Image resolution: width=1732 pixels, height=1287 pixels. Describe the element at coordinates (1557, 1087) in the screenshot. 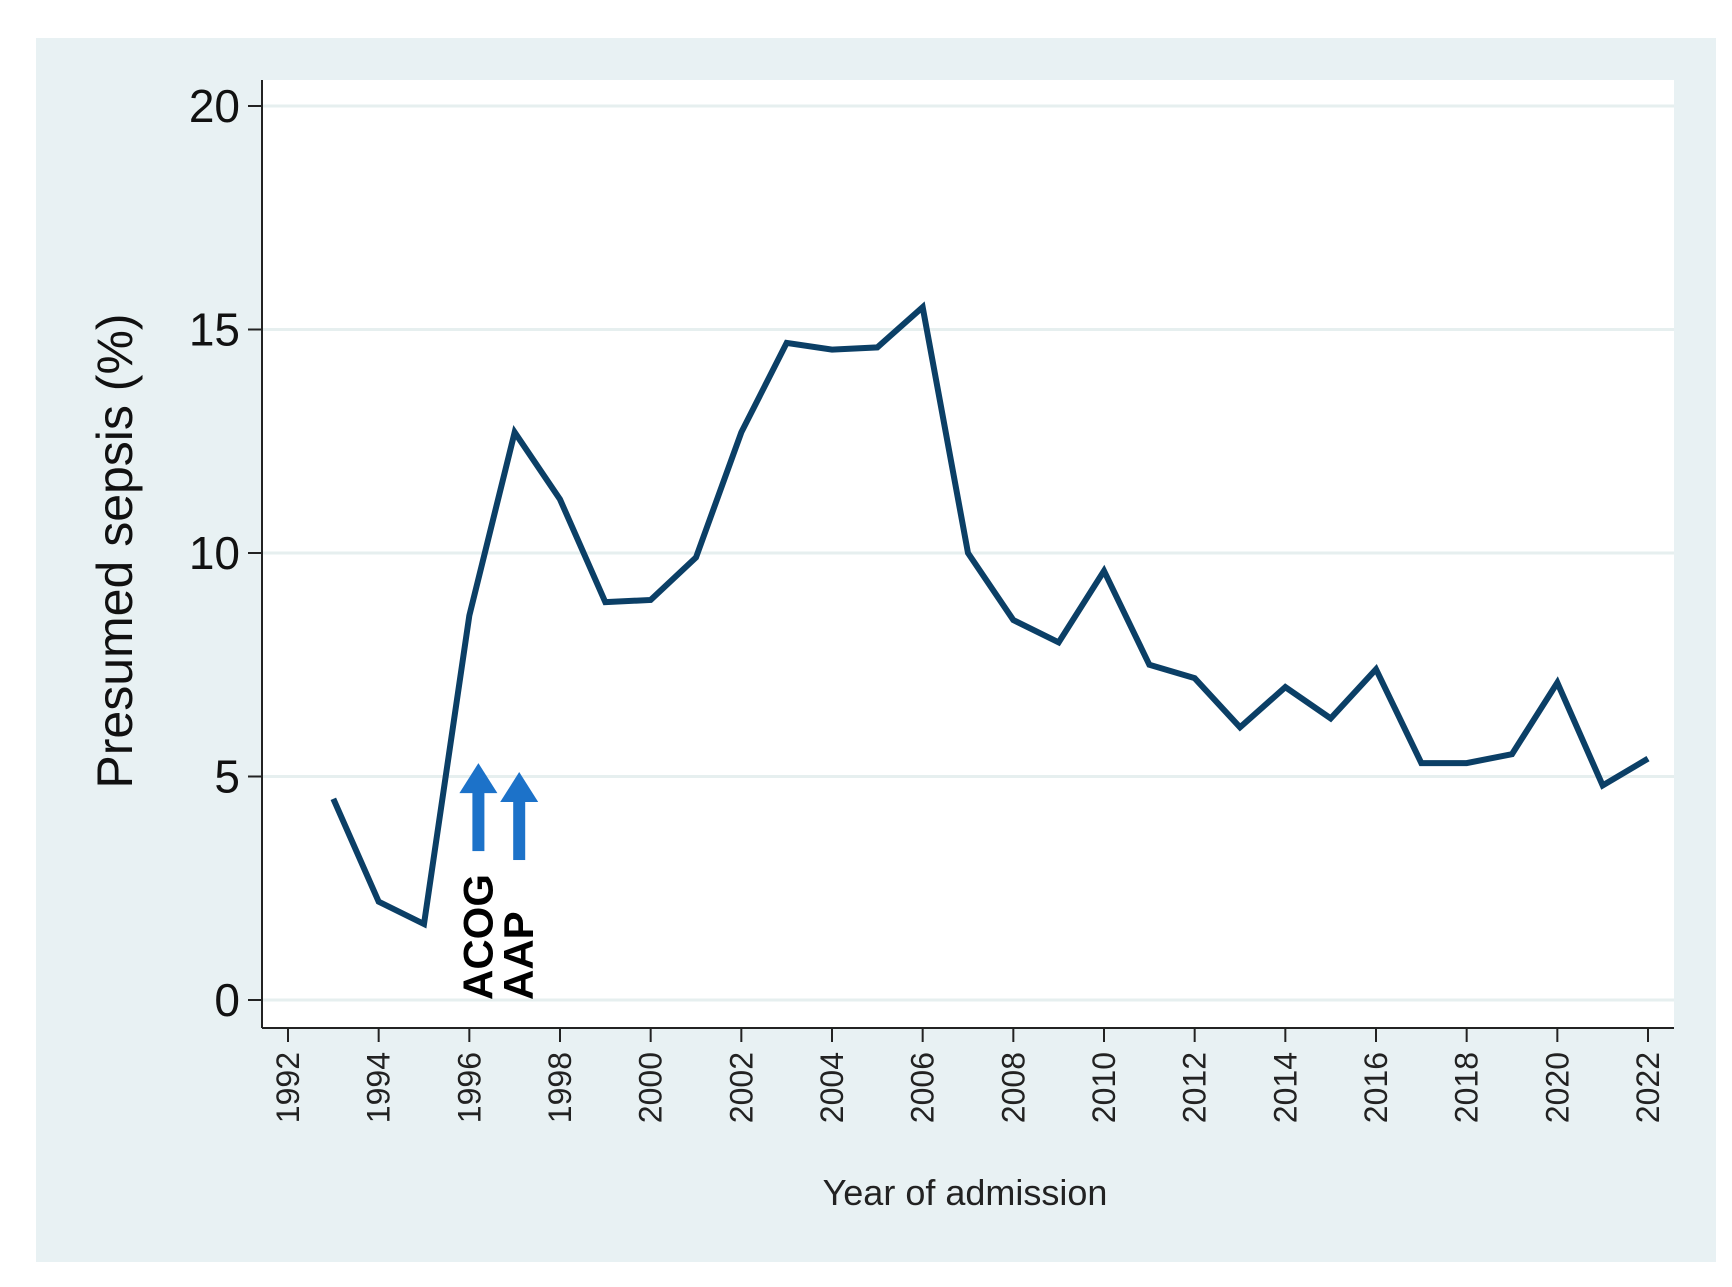

I see `x-tick-label-2020: 2020` at that location.